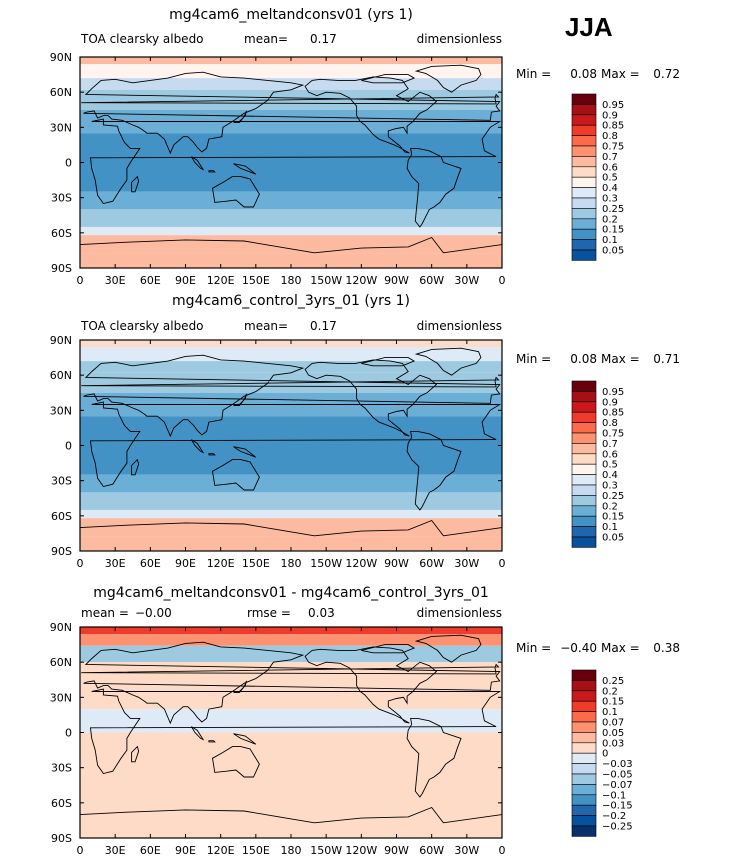 The height and width of the screenshot is (865, 732). I want to click on panel-units: dimensionless, so click(459, 326).